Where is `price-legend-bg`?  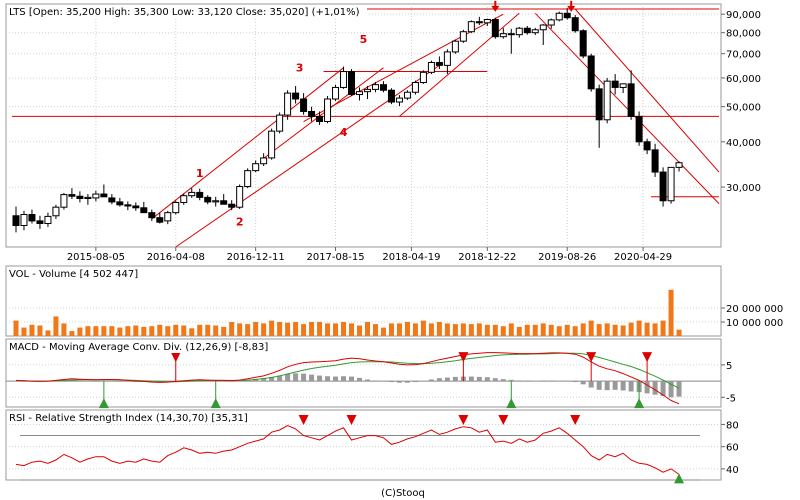 price-legend-bg is located at coordinates (187, 11).